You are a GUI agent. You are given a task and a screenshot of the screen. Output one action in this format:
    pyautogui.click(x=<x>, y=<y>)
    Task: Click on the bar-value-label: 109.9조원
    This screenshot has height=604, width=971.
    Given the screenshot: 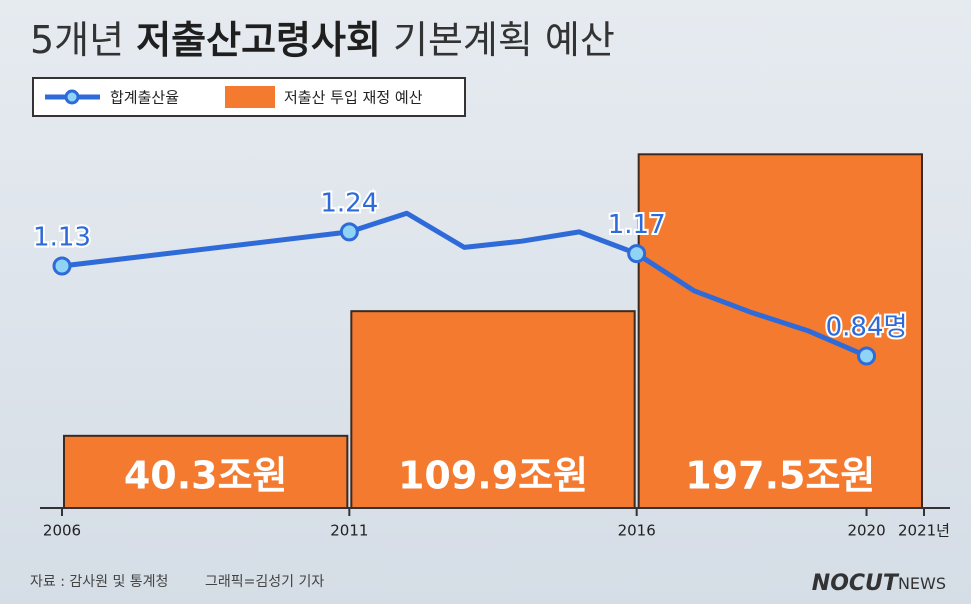 What is the action you would take?
    pyautogui.click(x=493, y=476)
    